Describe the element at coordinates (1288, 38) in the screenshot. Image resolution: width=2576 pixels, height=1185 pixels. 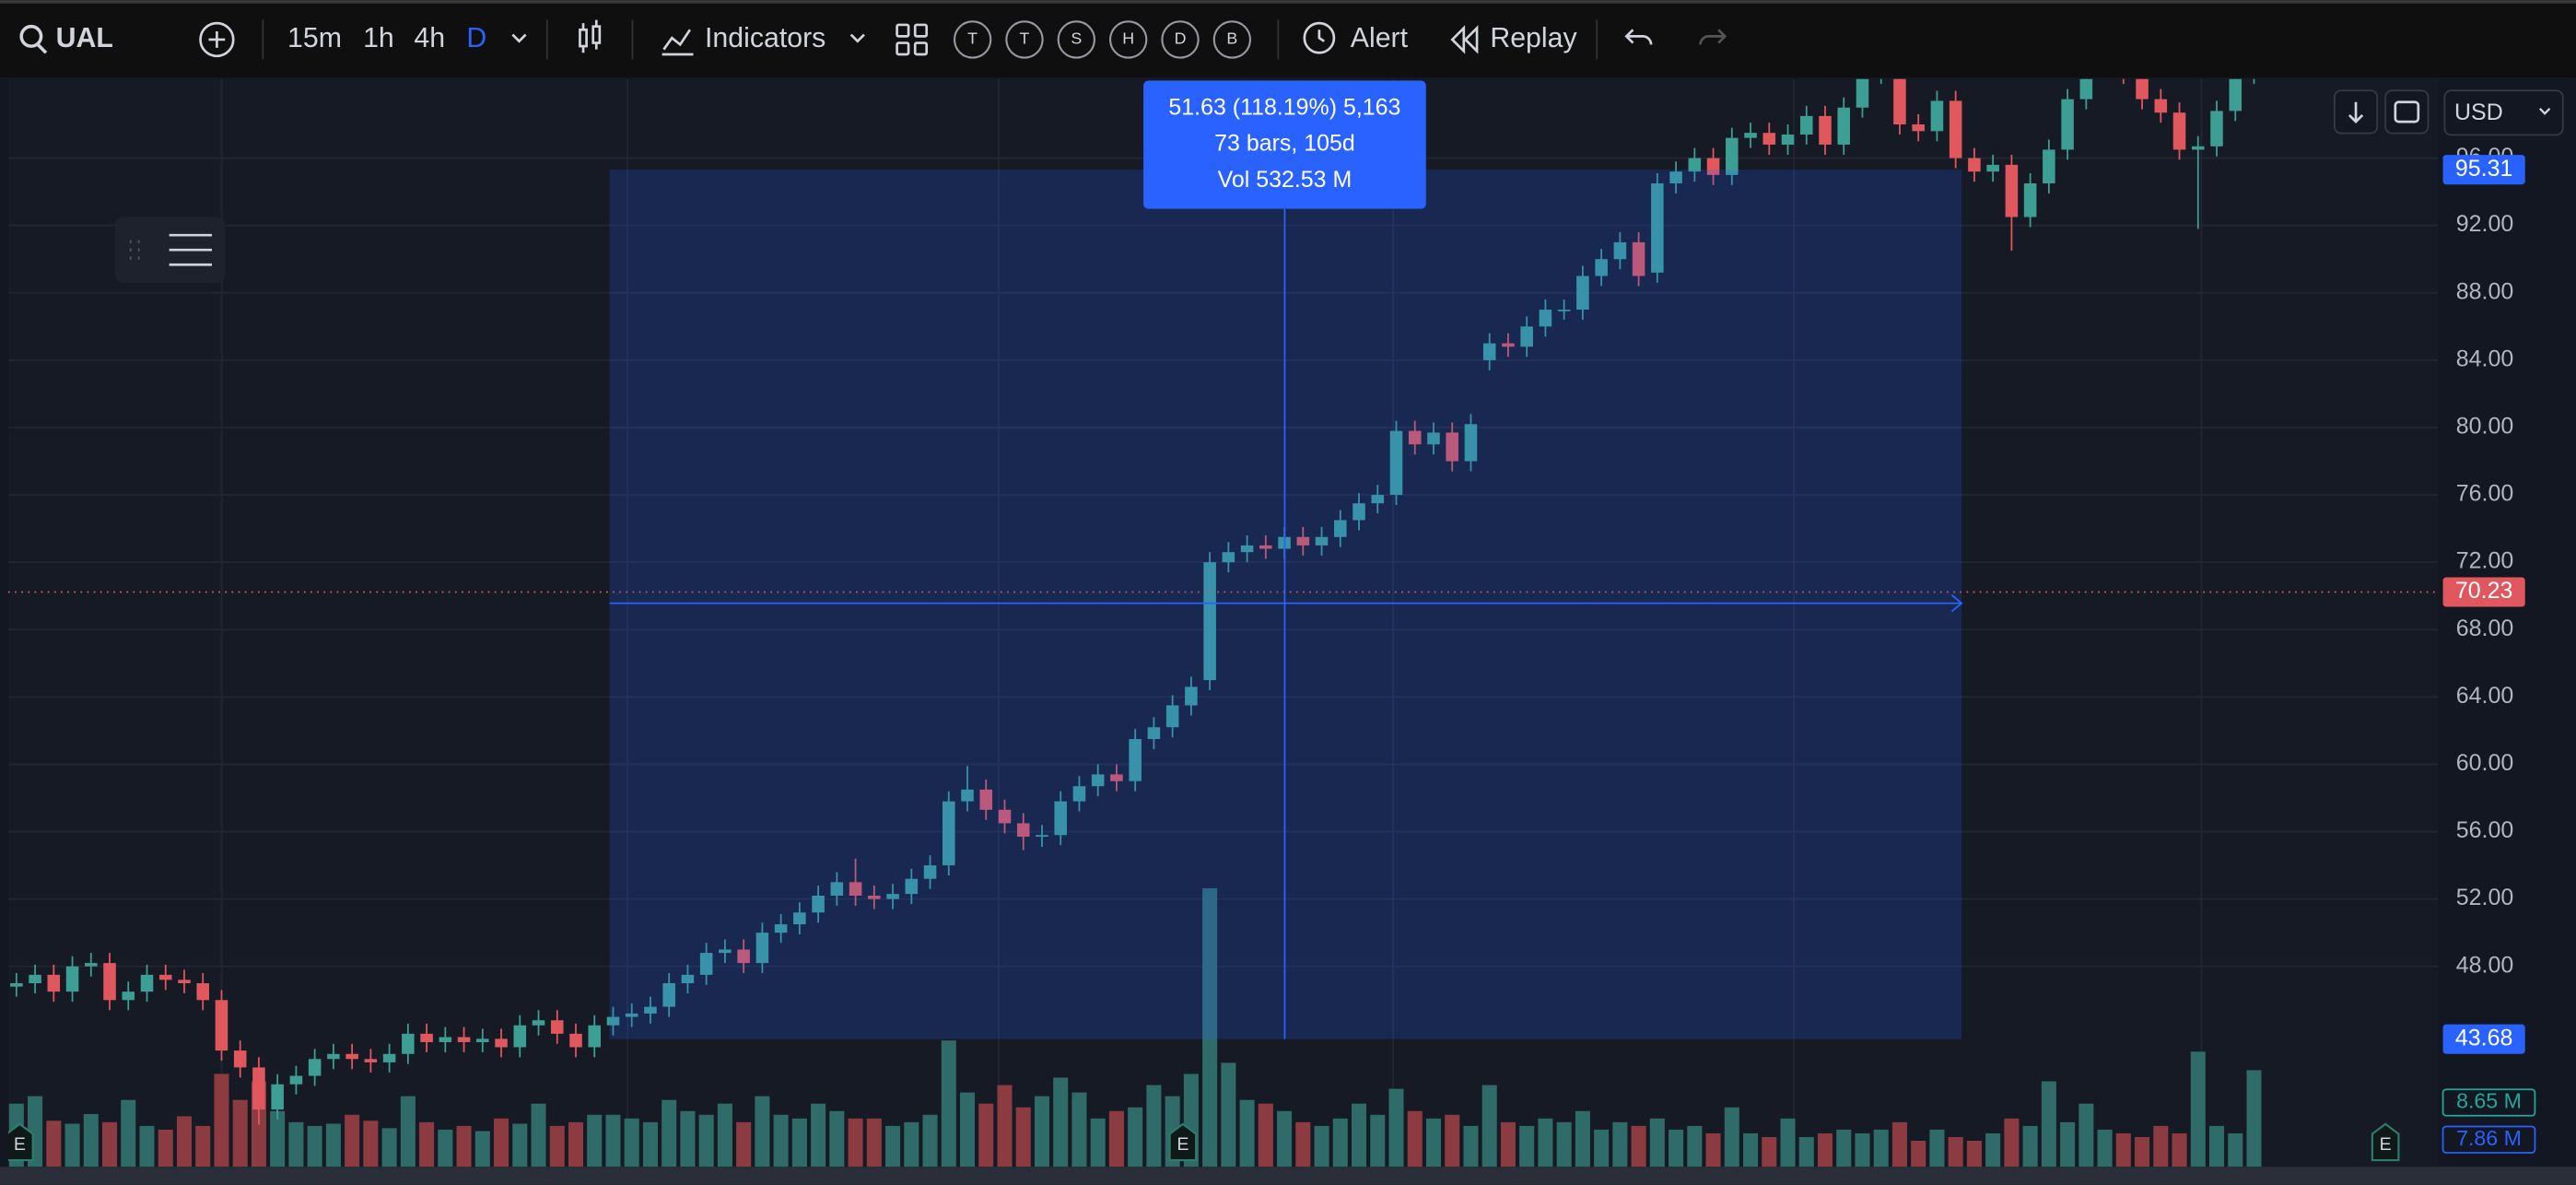
I see `toolbar` at that location.